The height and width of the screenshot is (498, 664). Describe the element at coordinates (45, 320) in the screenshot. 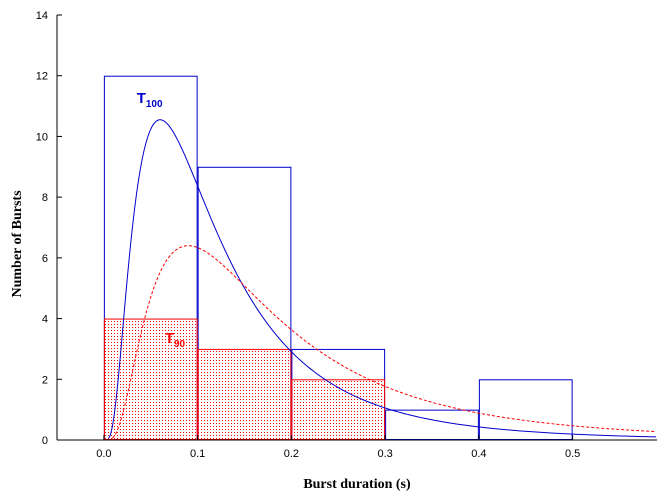

I see `y-tick-label-2: 4` at that location.